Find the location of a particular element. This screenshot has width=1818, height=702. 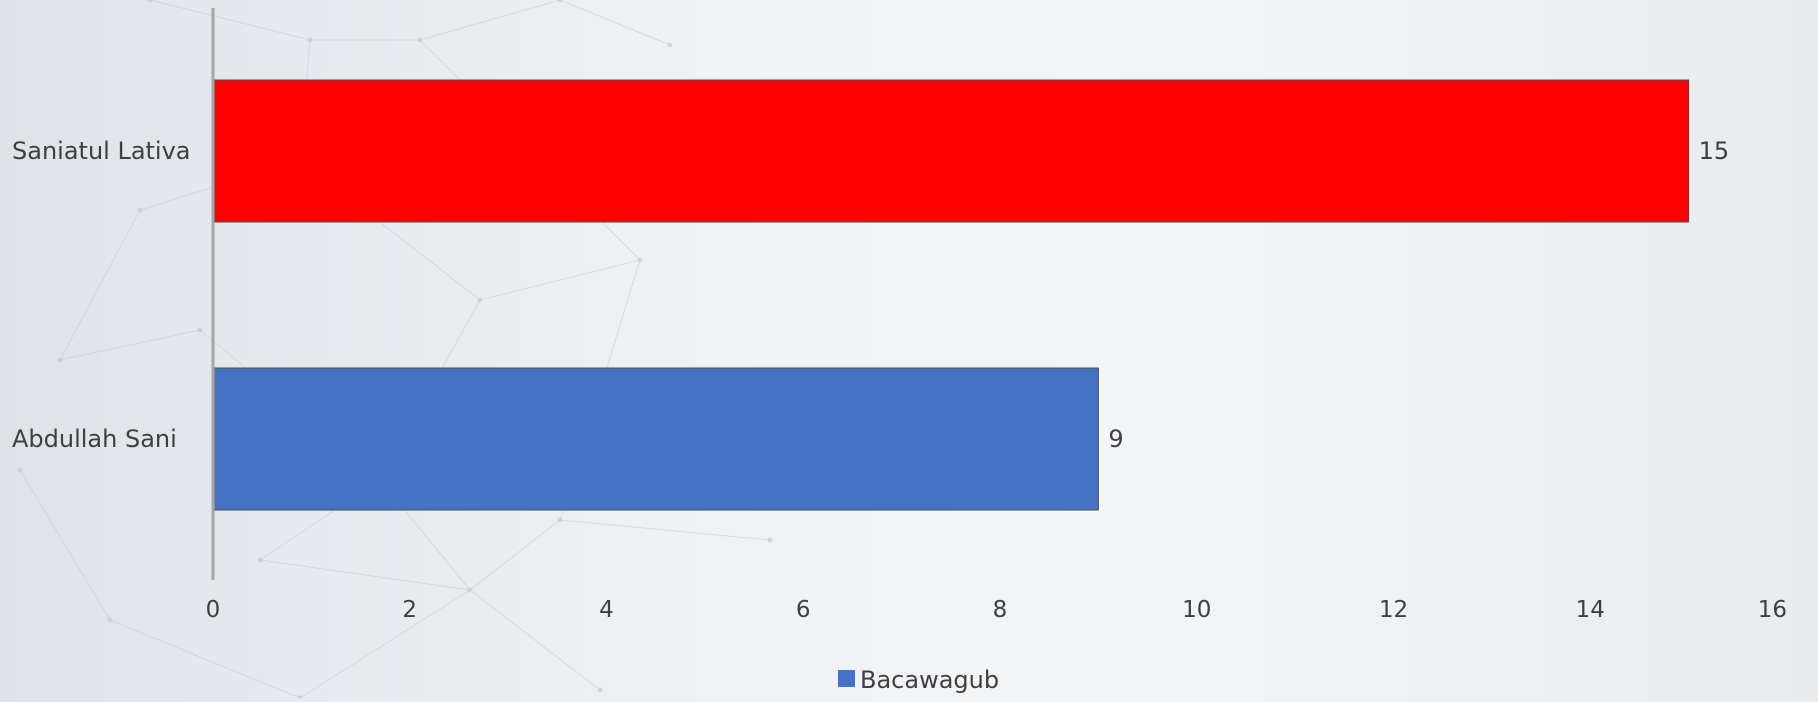

x-tick-label: 2 is located at coordinates (409, 610).